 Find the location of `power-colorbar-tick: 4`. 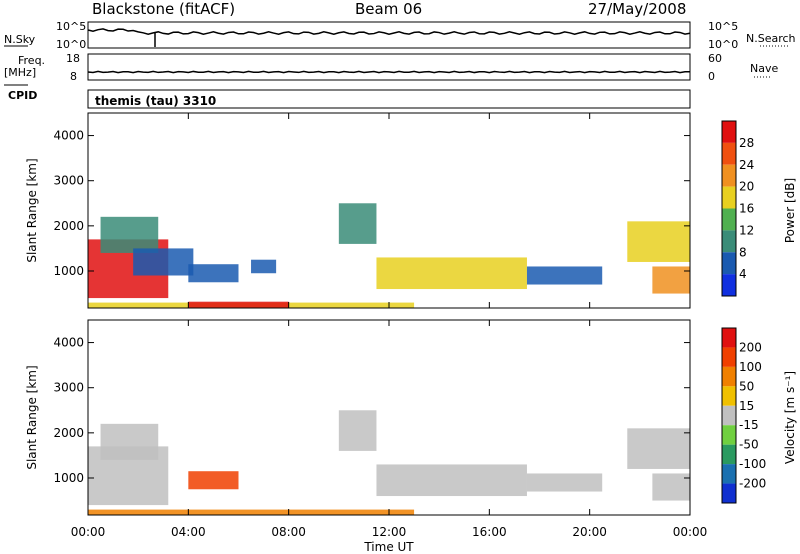

power-colorbar-tick: 4 is located at coordinates (743, 274).